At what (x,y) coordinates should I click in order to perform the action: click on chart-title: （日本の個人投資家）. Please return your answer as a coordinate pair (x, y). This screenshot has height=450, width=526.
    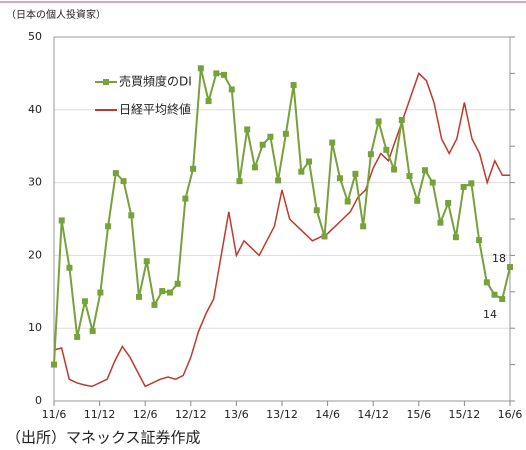
    Looking at the image, I should click on (56, 14).